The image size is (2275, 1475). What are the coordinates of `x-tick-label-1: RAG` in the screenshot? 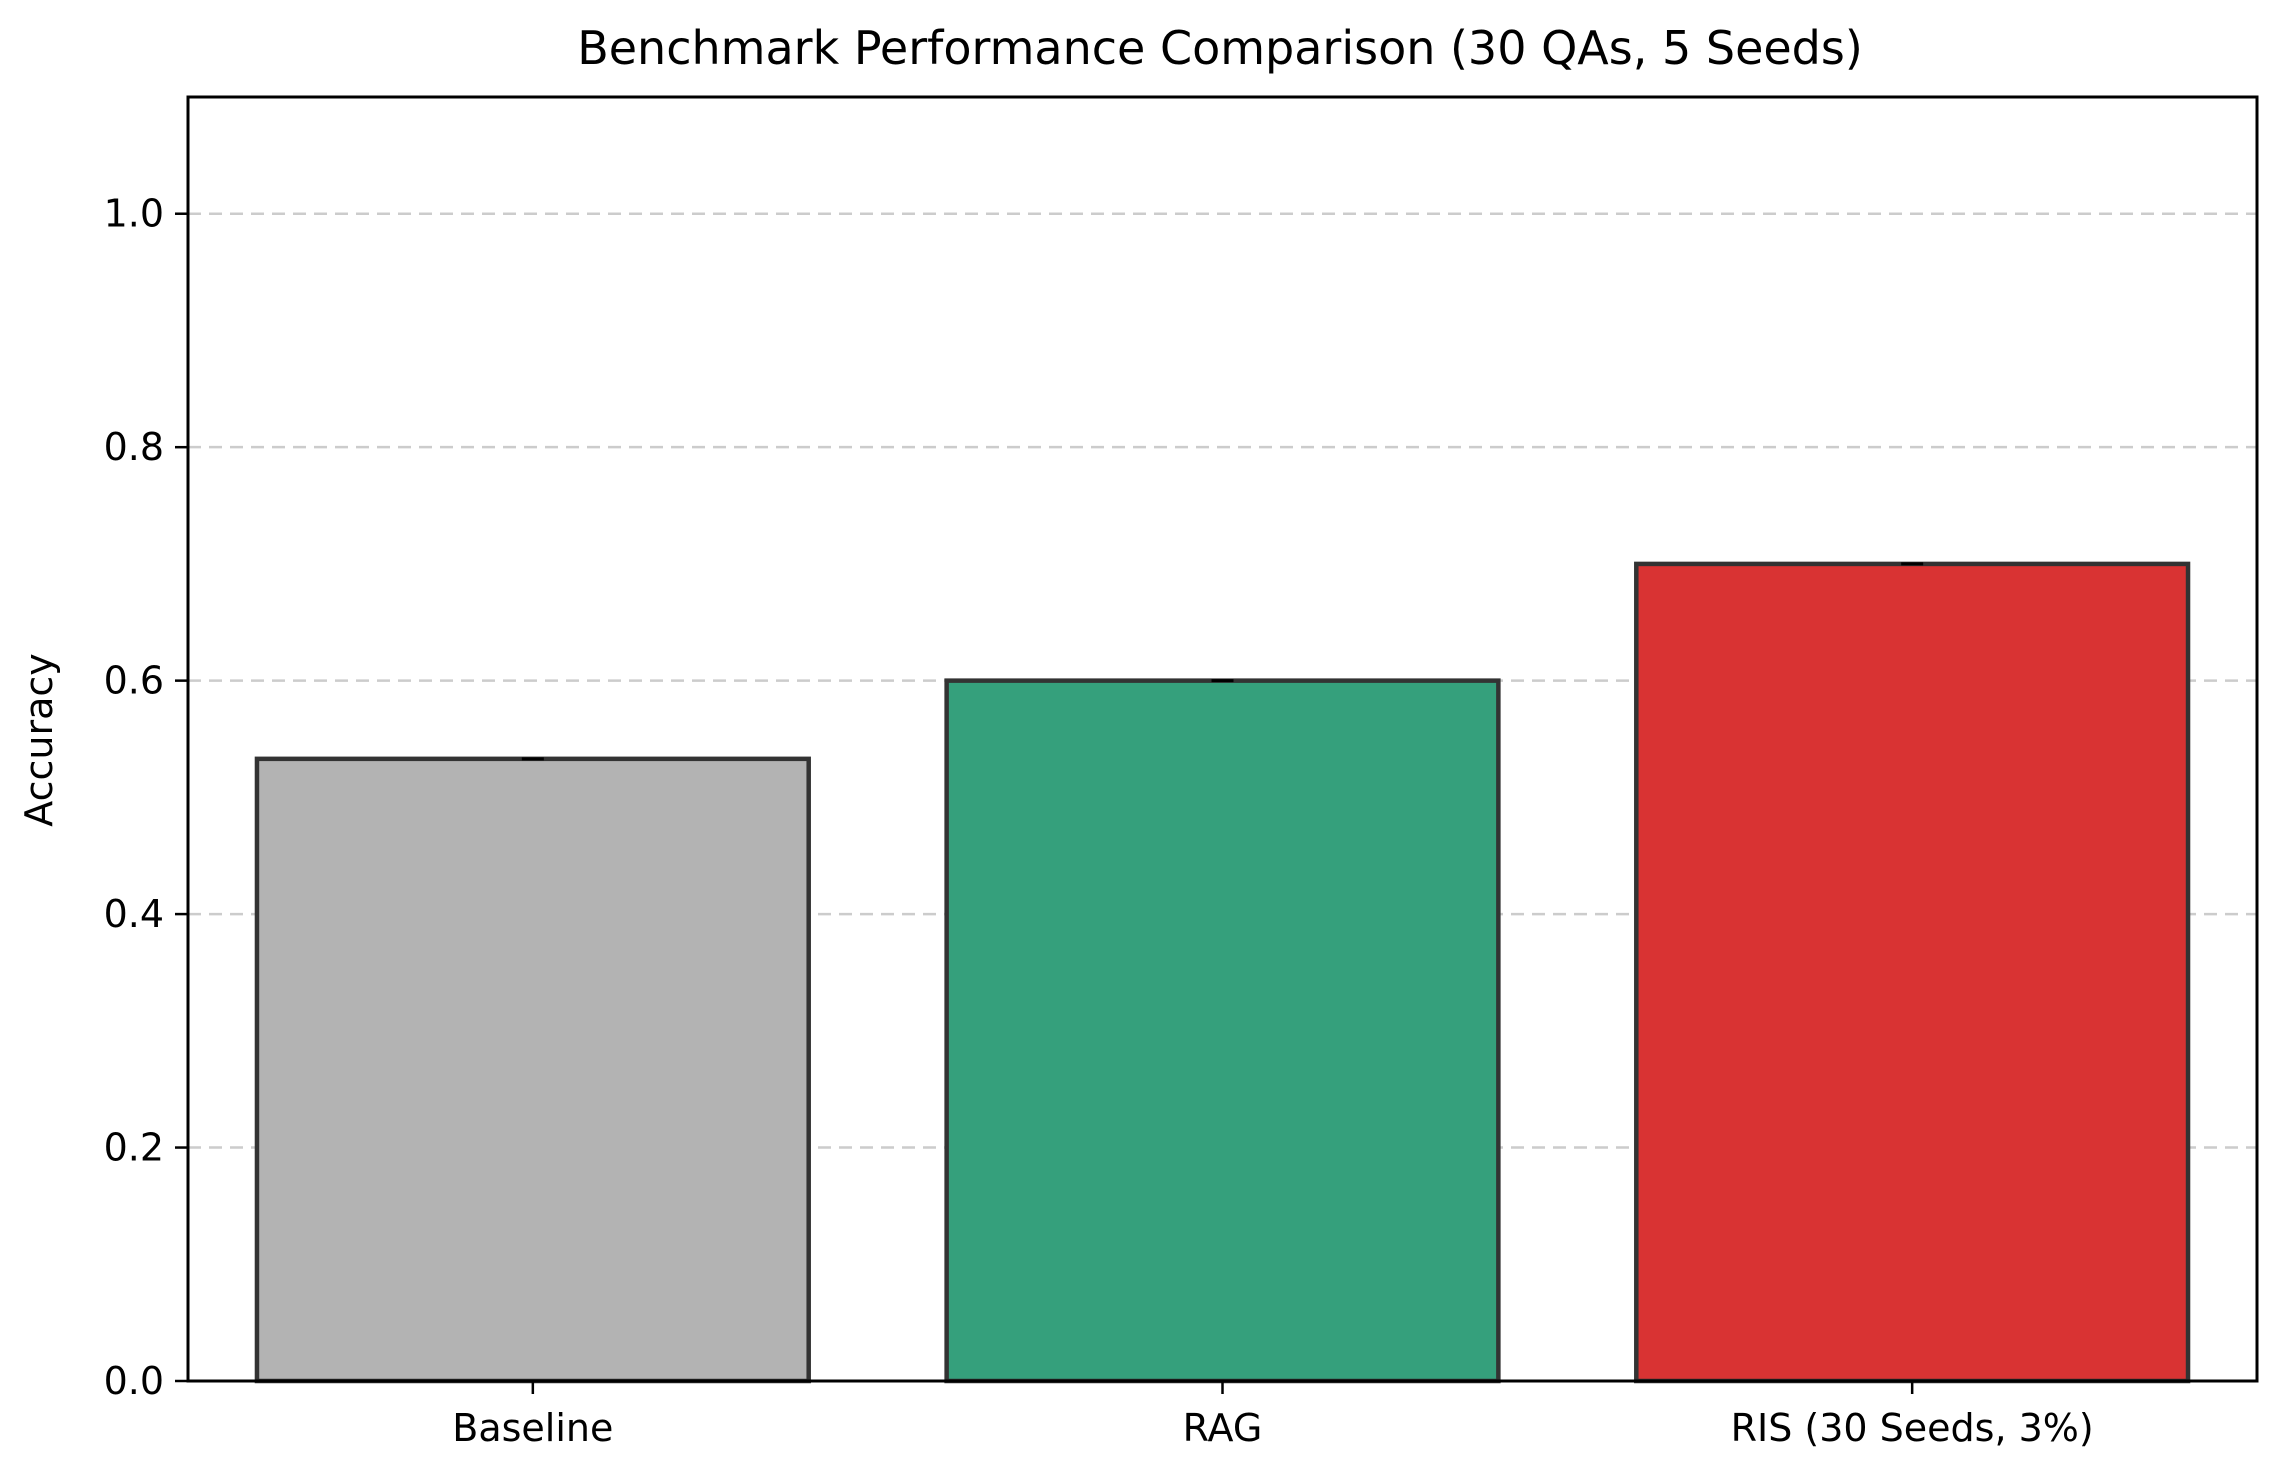 It's located at (1223, 1428).